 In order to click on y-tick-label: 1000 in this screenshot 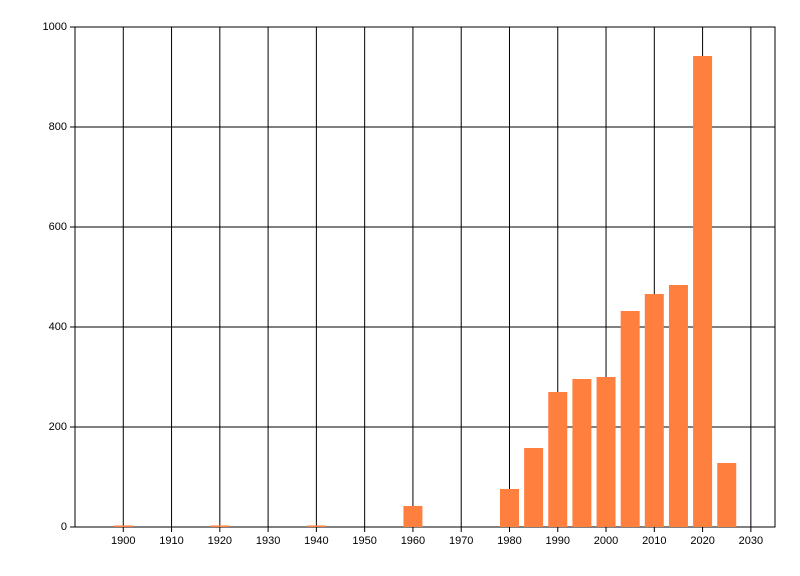, I will do `click(55, 27)`.